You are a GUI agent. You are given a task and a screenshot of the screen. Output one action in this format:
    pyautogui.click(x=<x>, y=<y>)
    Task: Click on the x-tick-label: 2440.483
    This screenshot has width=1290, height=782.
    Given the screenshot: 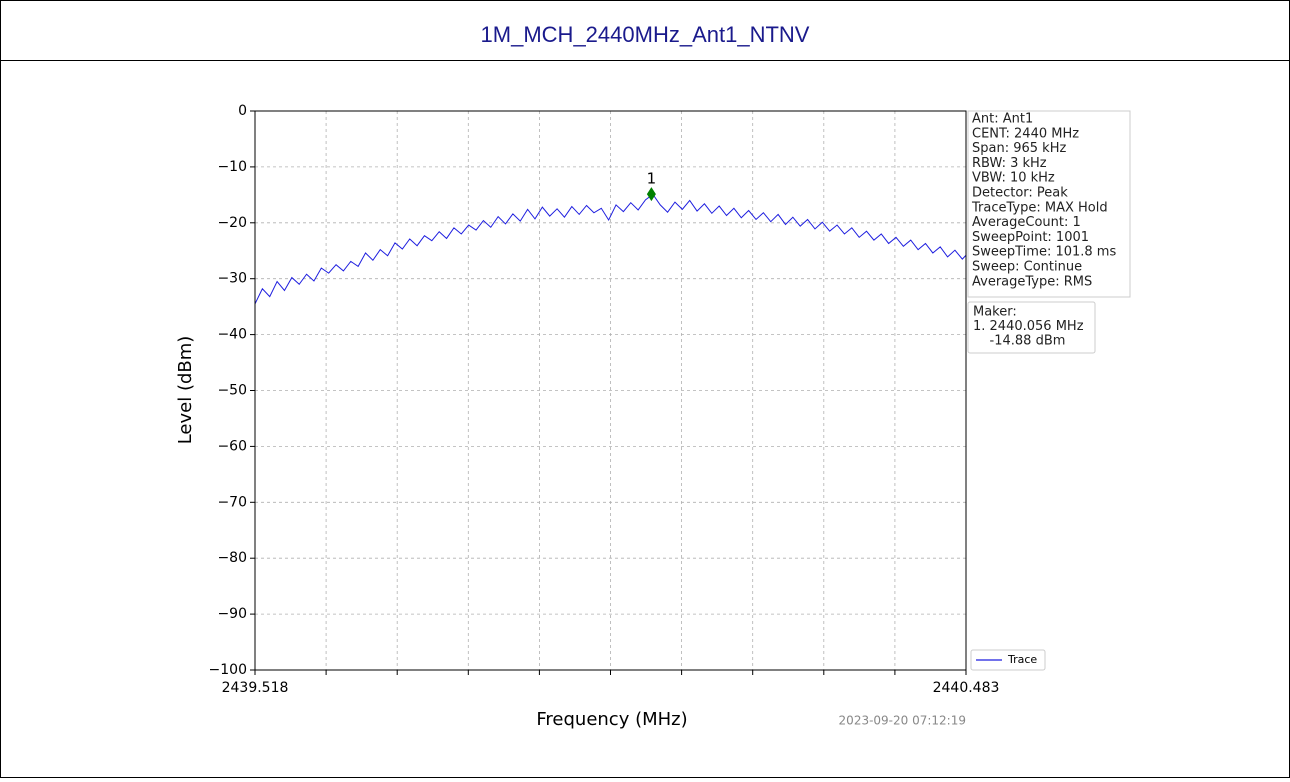 What is the action you would take?
    pyautogui.click(x=966, y=688)
    